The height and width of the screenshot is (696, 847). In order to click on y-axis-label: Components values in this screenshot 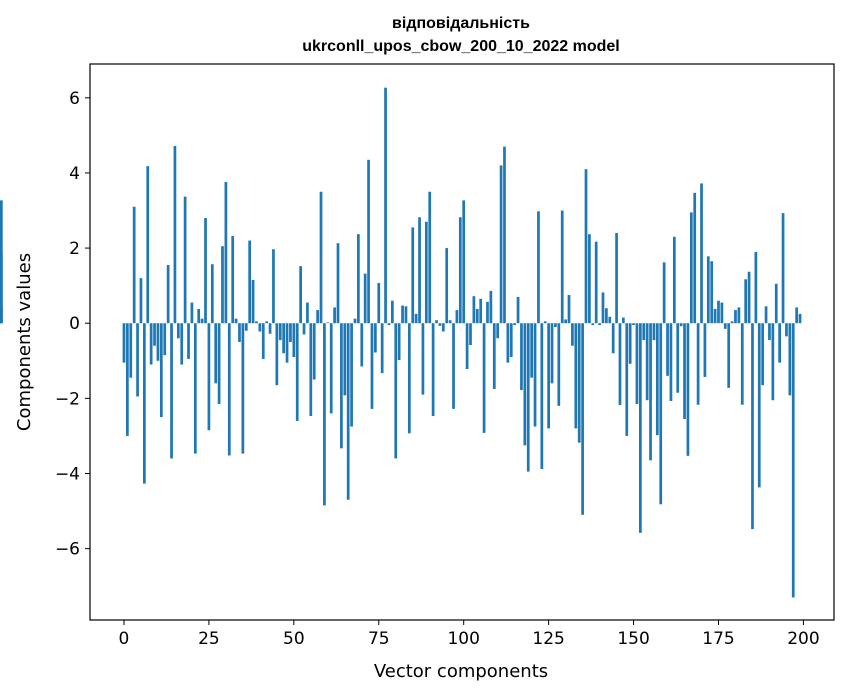, I will do `click(24, 342)`.